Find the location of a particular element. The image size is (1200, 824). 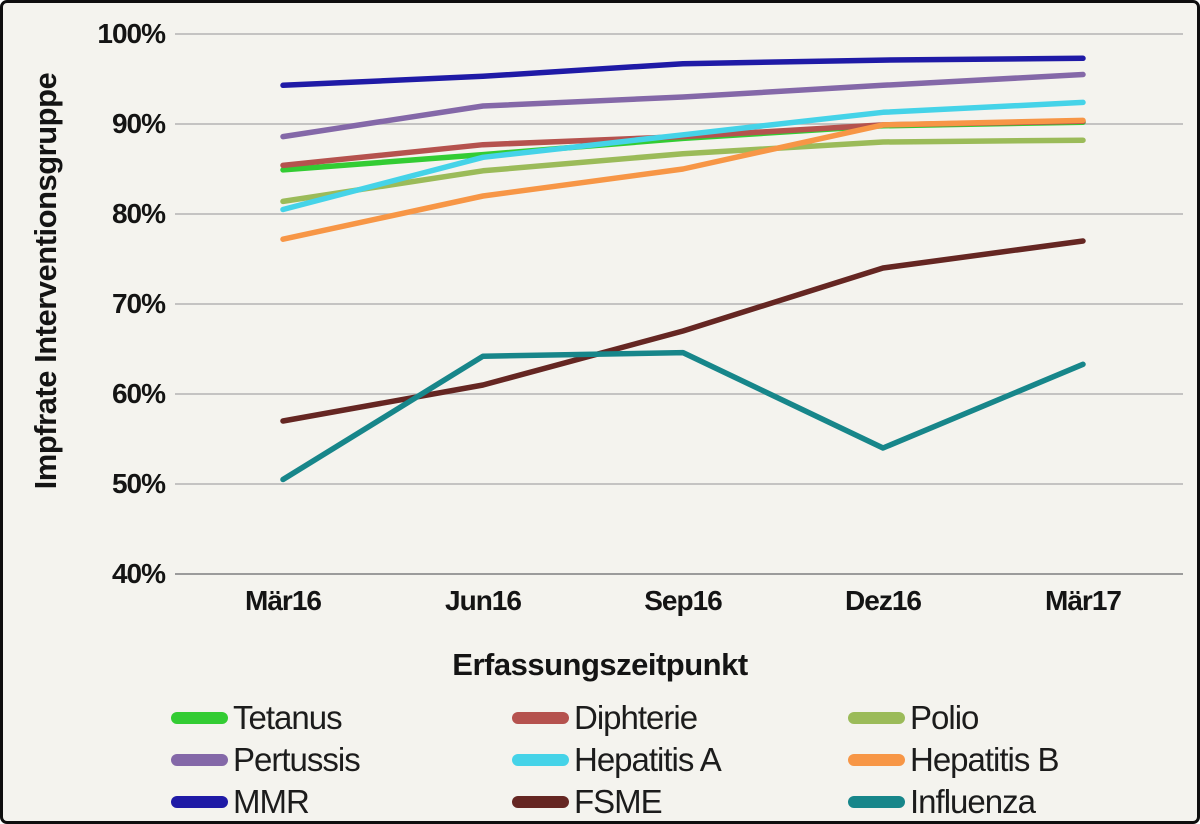

legend-swatch-pertussis is located at coordinates (199, 760).